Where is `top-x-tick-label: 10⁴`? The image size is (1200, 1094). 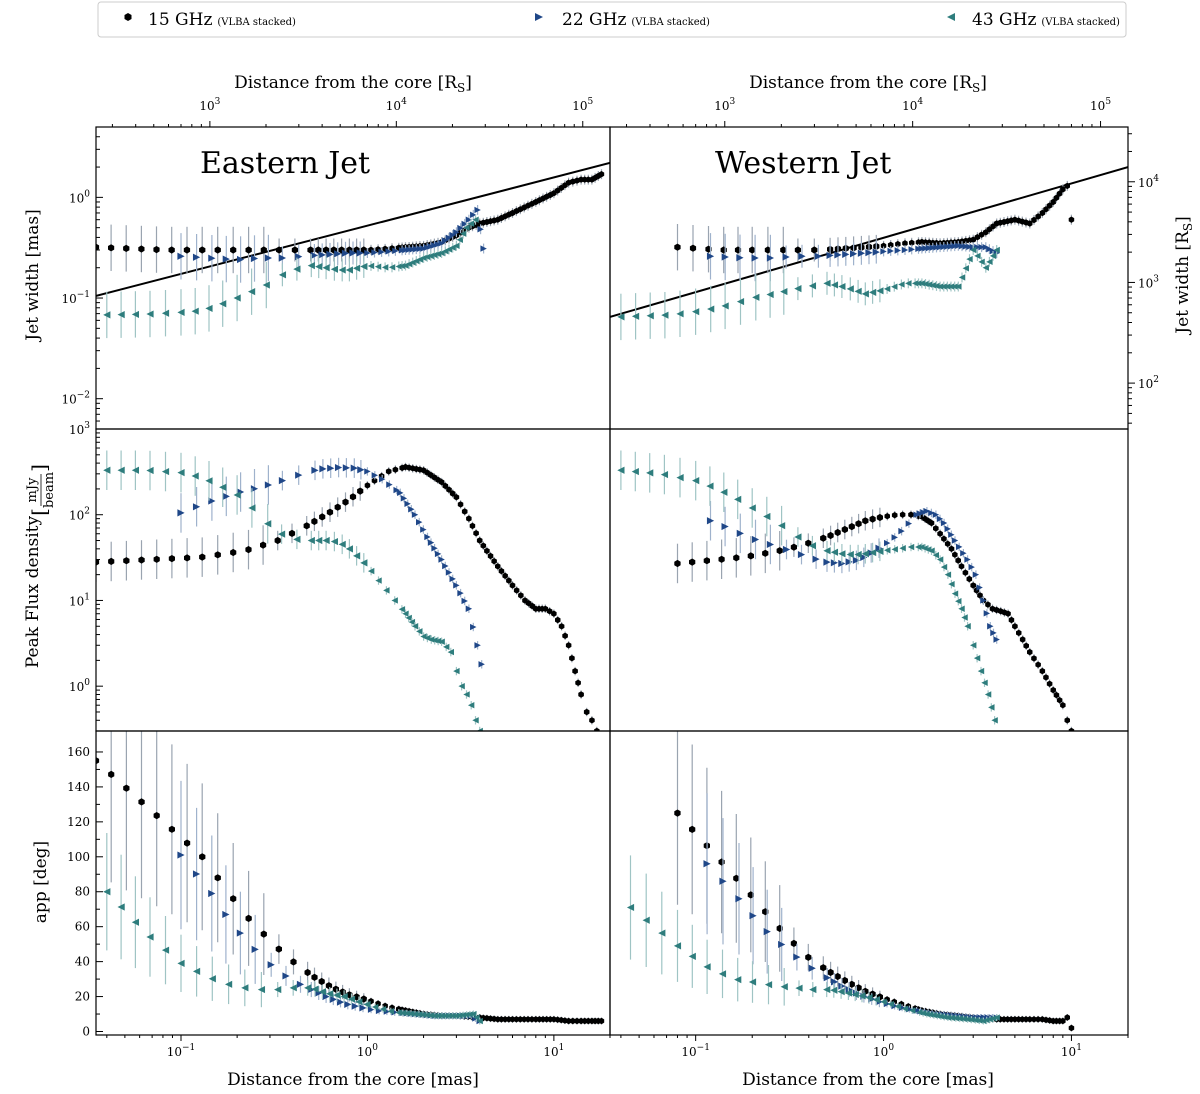
top-x-tick-label: 10⁴ is located at coordinates (912, 105).